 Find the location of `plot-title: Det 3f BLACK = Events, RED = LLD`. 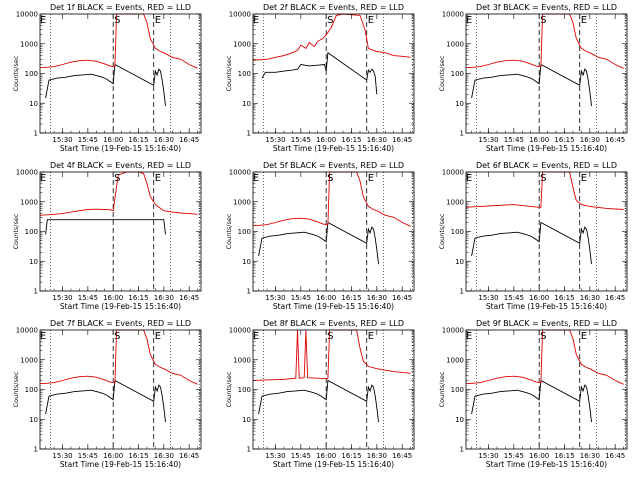

plot-title: Det 3f BLACK = Events, RED = LLD is located at coordinates (546, 7).